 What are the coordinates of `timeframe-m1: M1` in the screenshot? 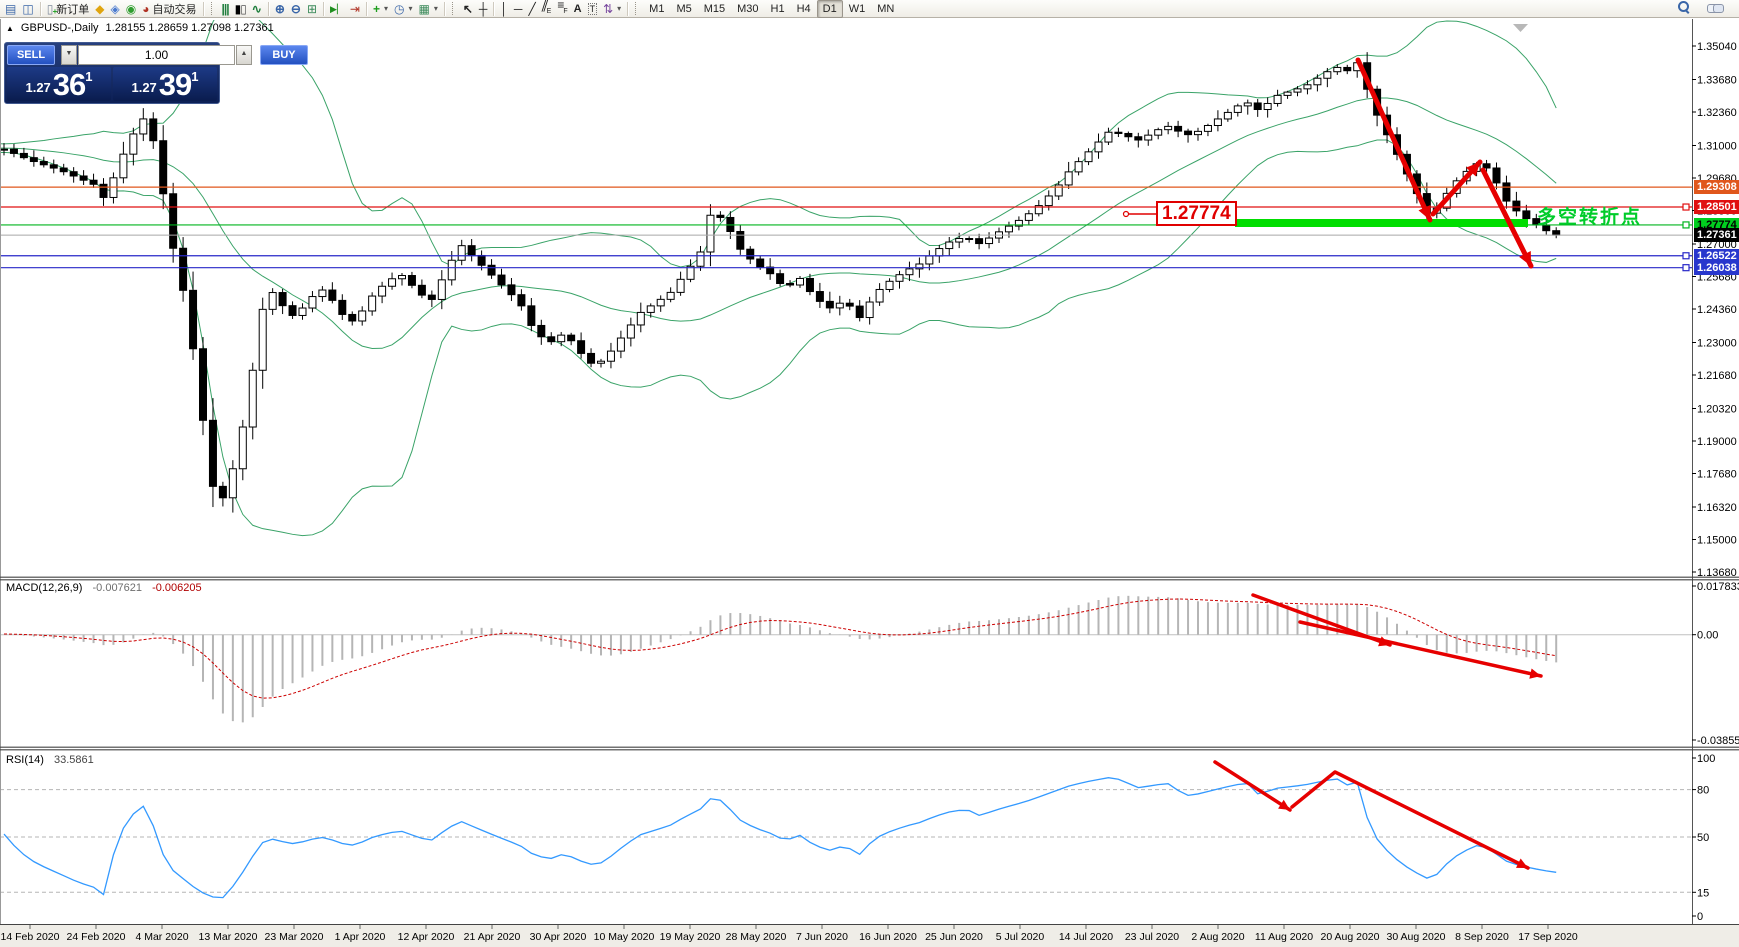 It's located at (657, 8).